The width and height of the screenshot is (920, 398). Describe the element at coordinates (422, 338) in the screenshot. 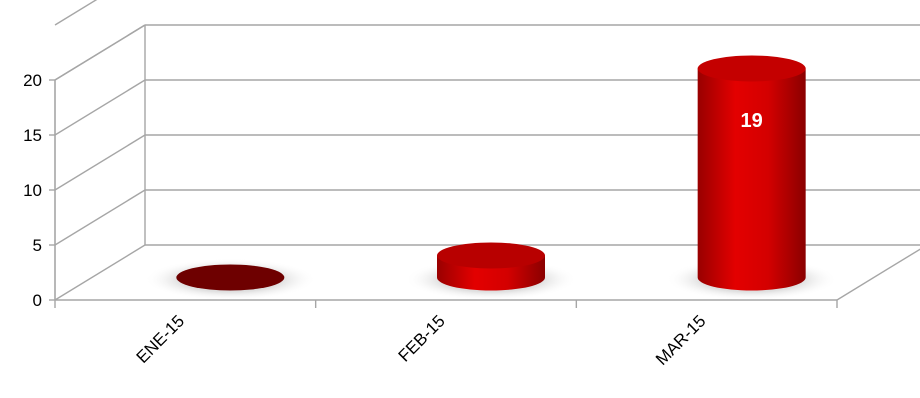

I see `x-tick-label: FEB-15` at that location.